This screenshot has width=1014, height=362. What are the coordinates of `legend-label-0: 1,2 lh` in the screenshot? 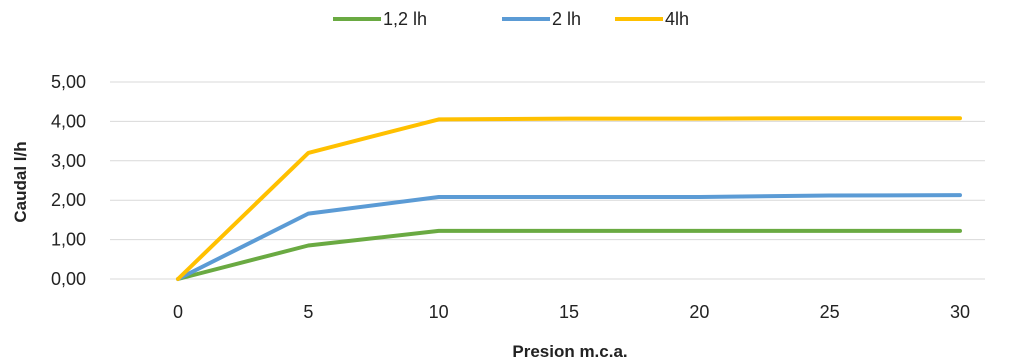 It's located at (405, 19).